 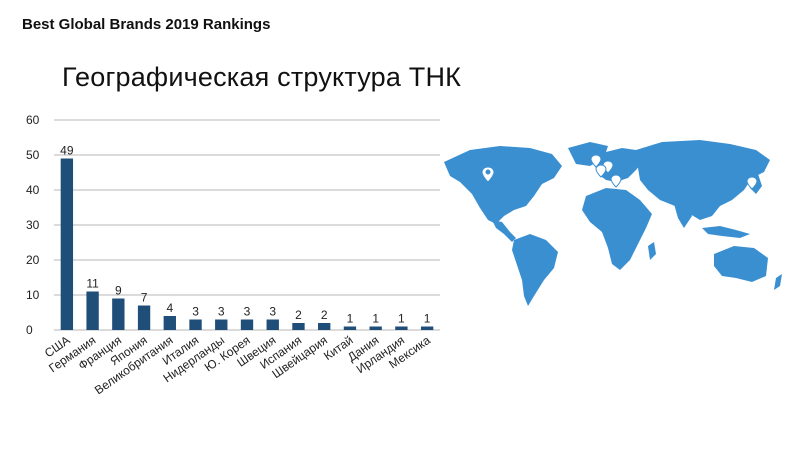 I want to click on y-tick-label: 30, so click(x=33, y=225).